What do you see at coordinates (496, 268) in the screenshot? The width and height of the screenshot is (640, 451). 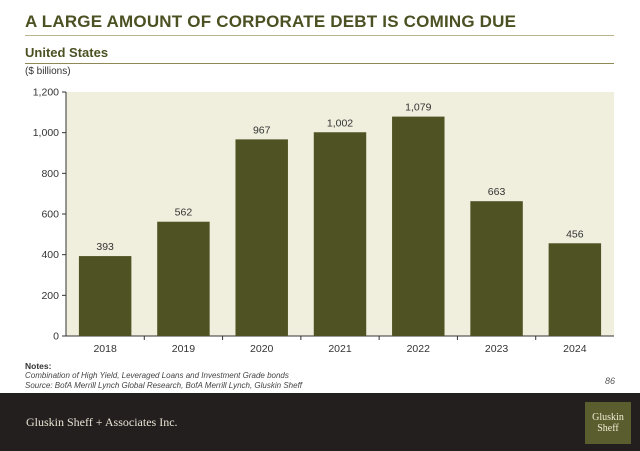 I see `bar-2023` at bounding box center [496, 268].